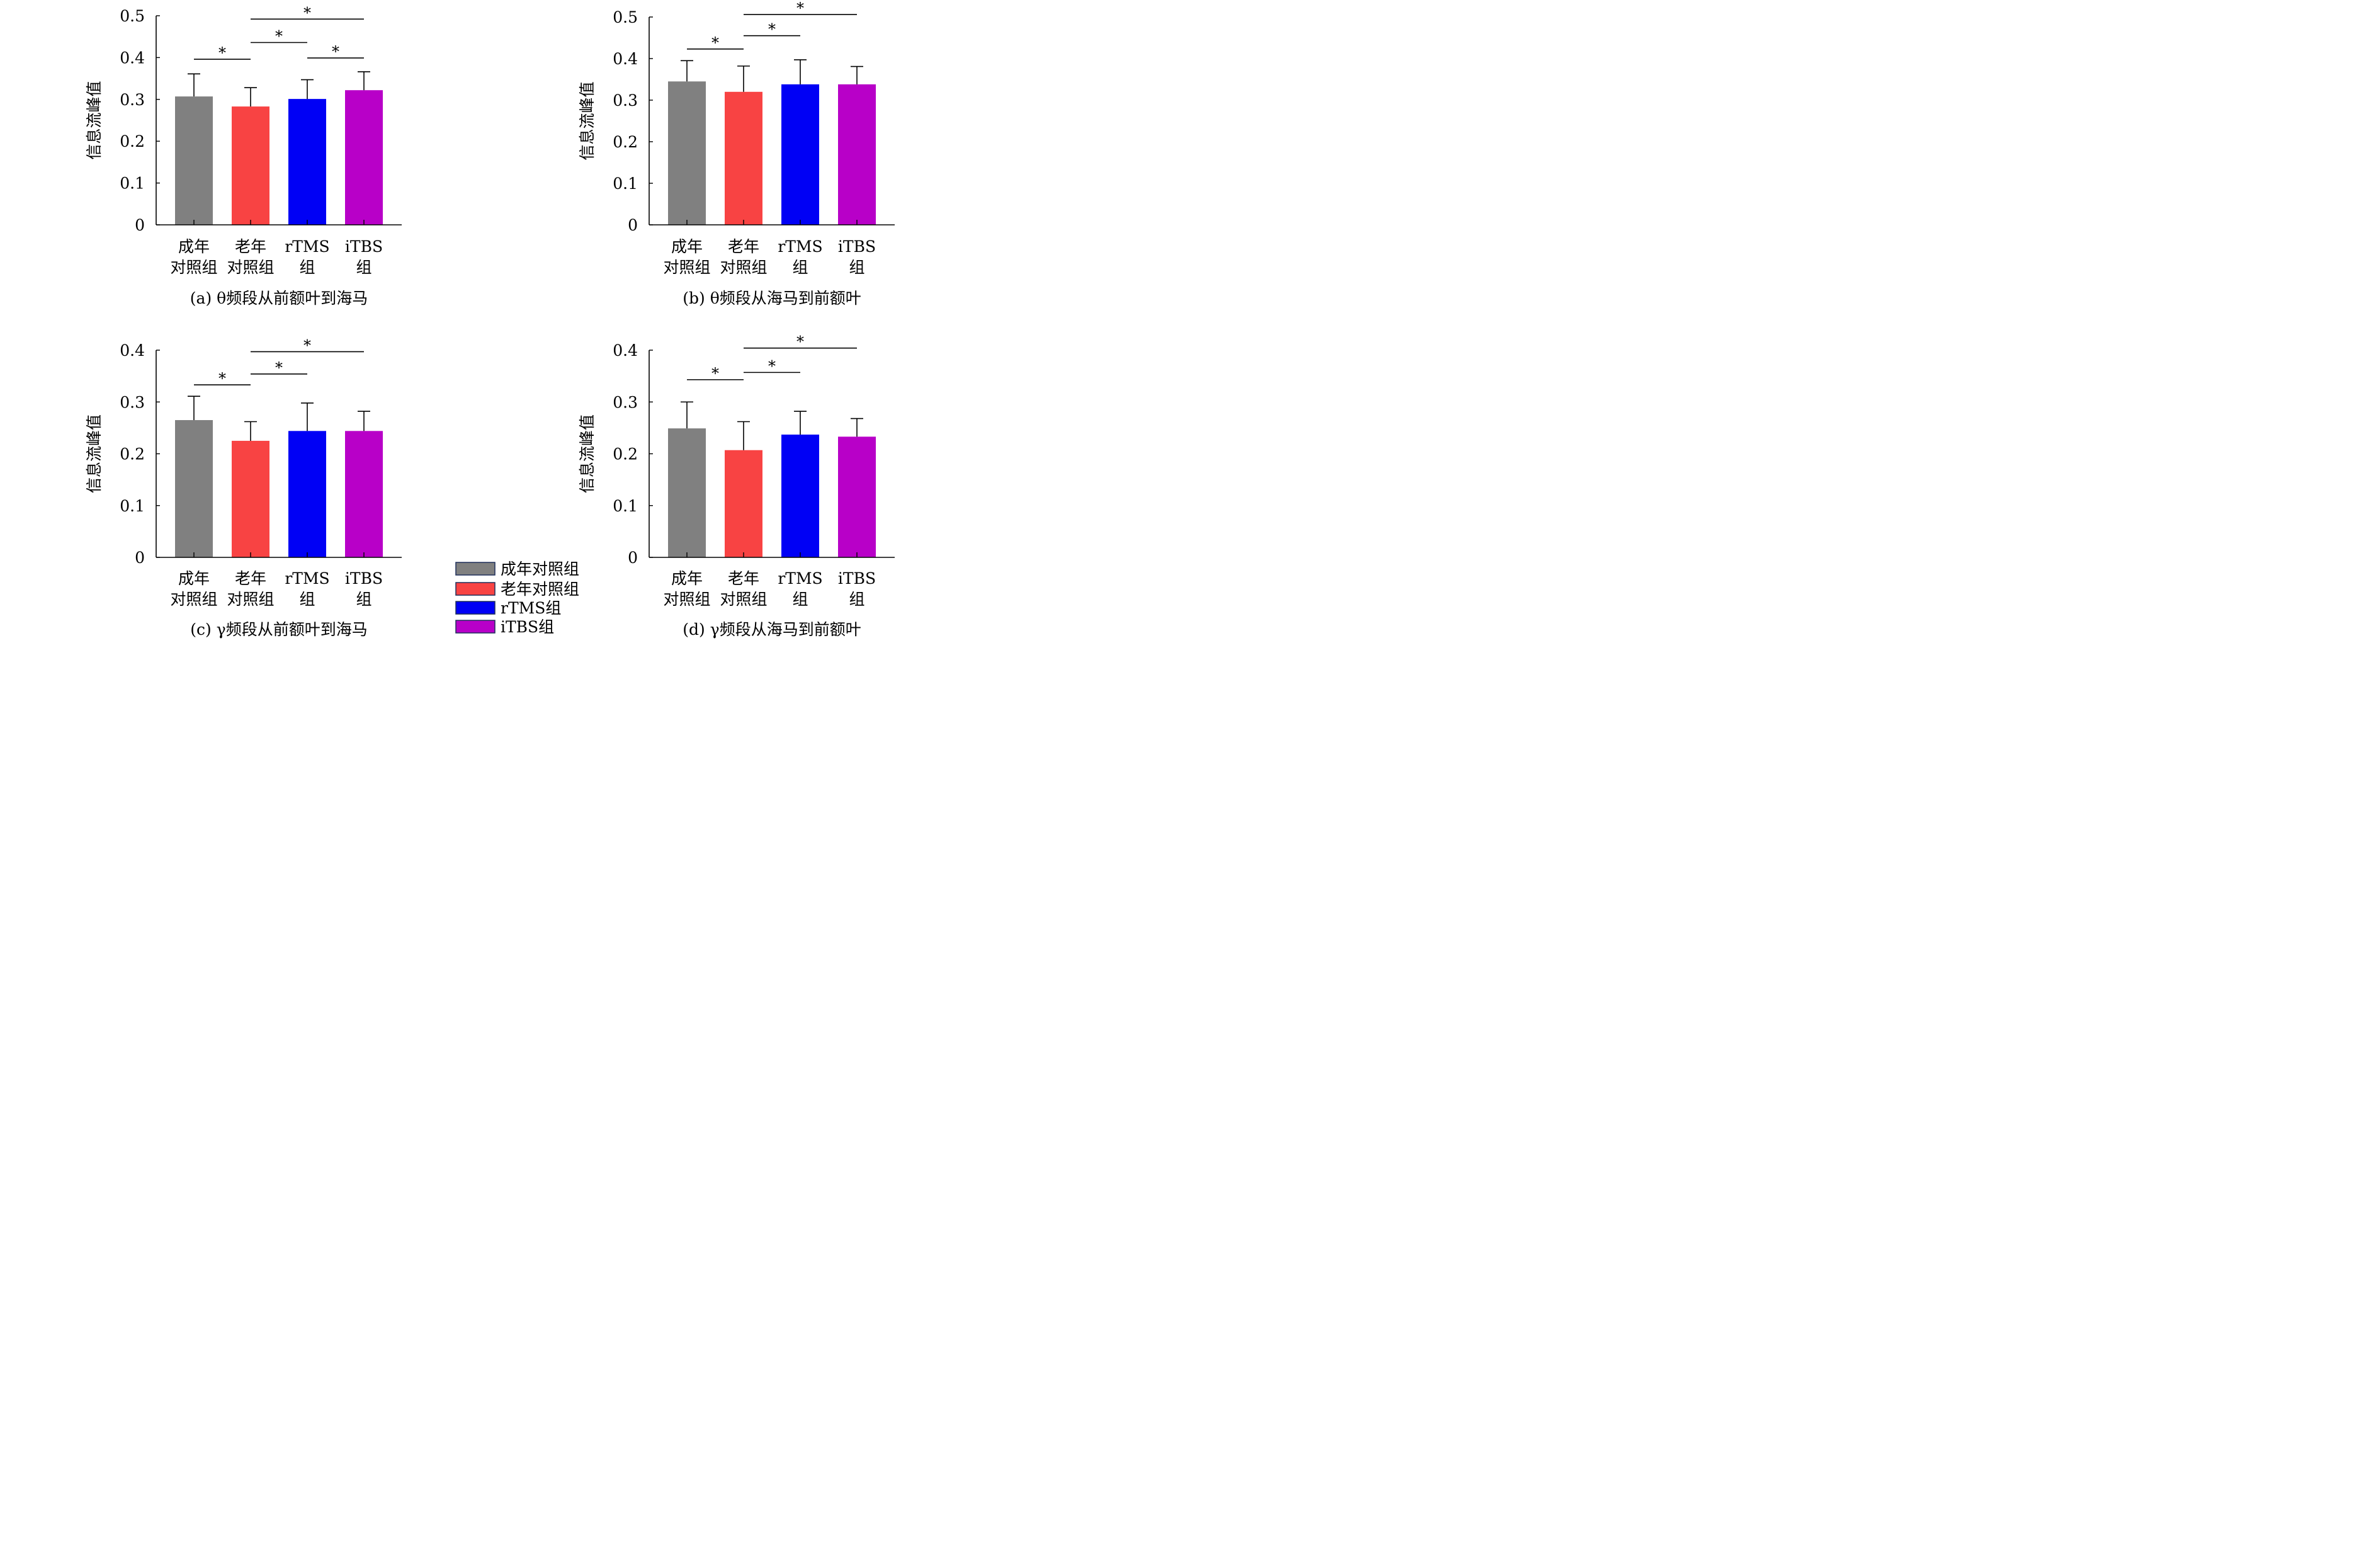  What do you see at coordinates (772, 629) in the screenshot?
I see `chart-caption: (d) γ频段从海马到前额叶` at bounding box center [772, 629].